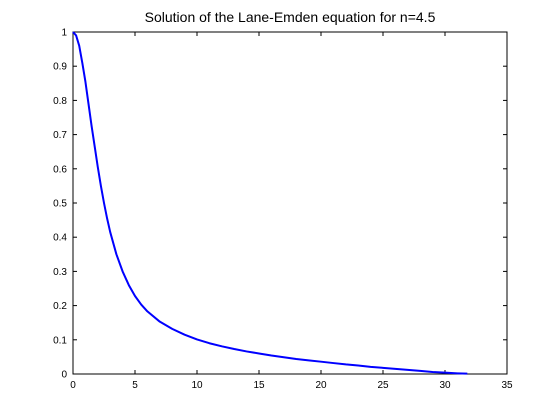 The image size is (560, 420). I want to click on y-tick-label: 0.9, so click(60, 67).